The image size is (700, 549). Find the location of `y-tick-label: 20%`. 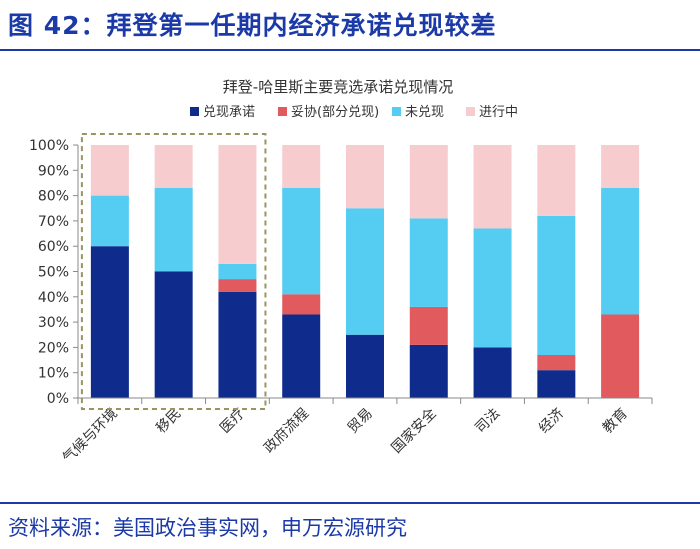

y-tick-label: 20% is located at coordinates (53, 348).